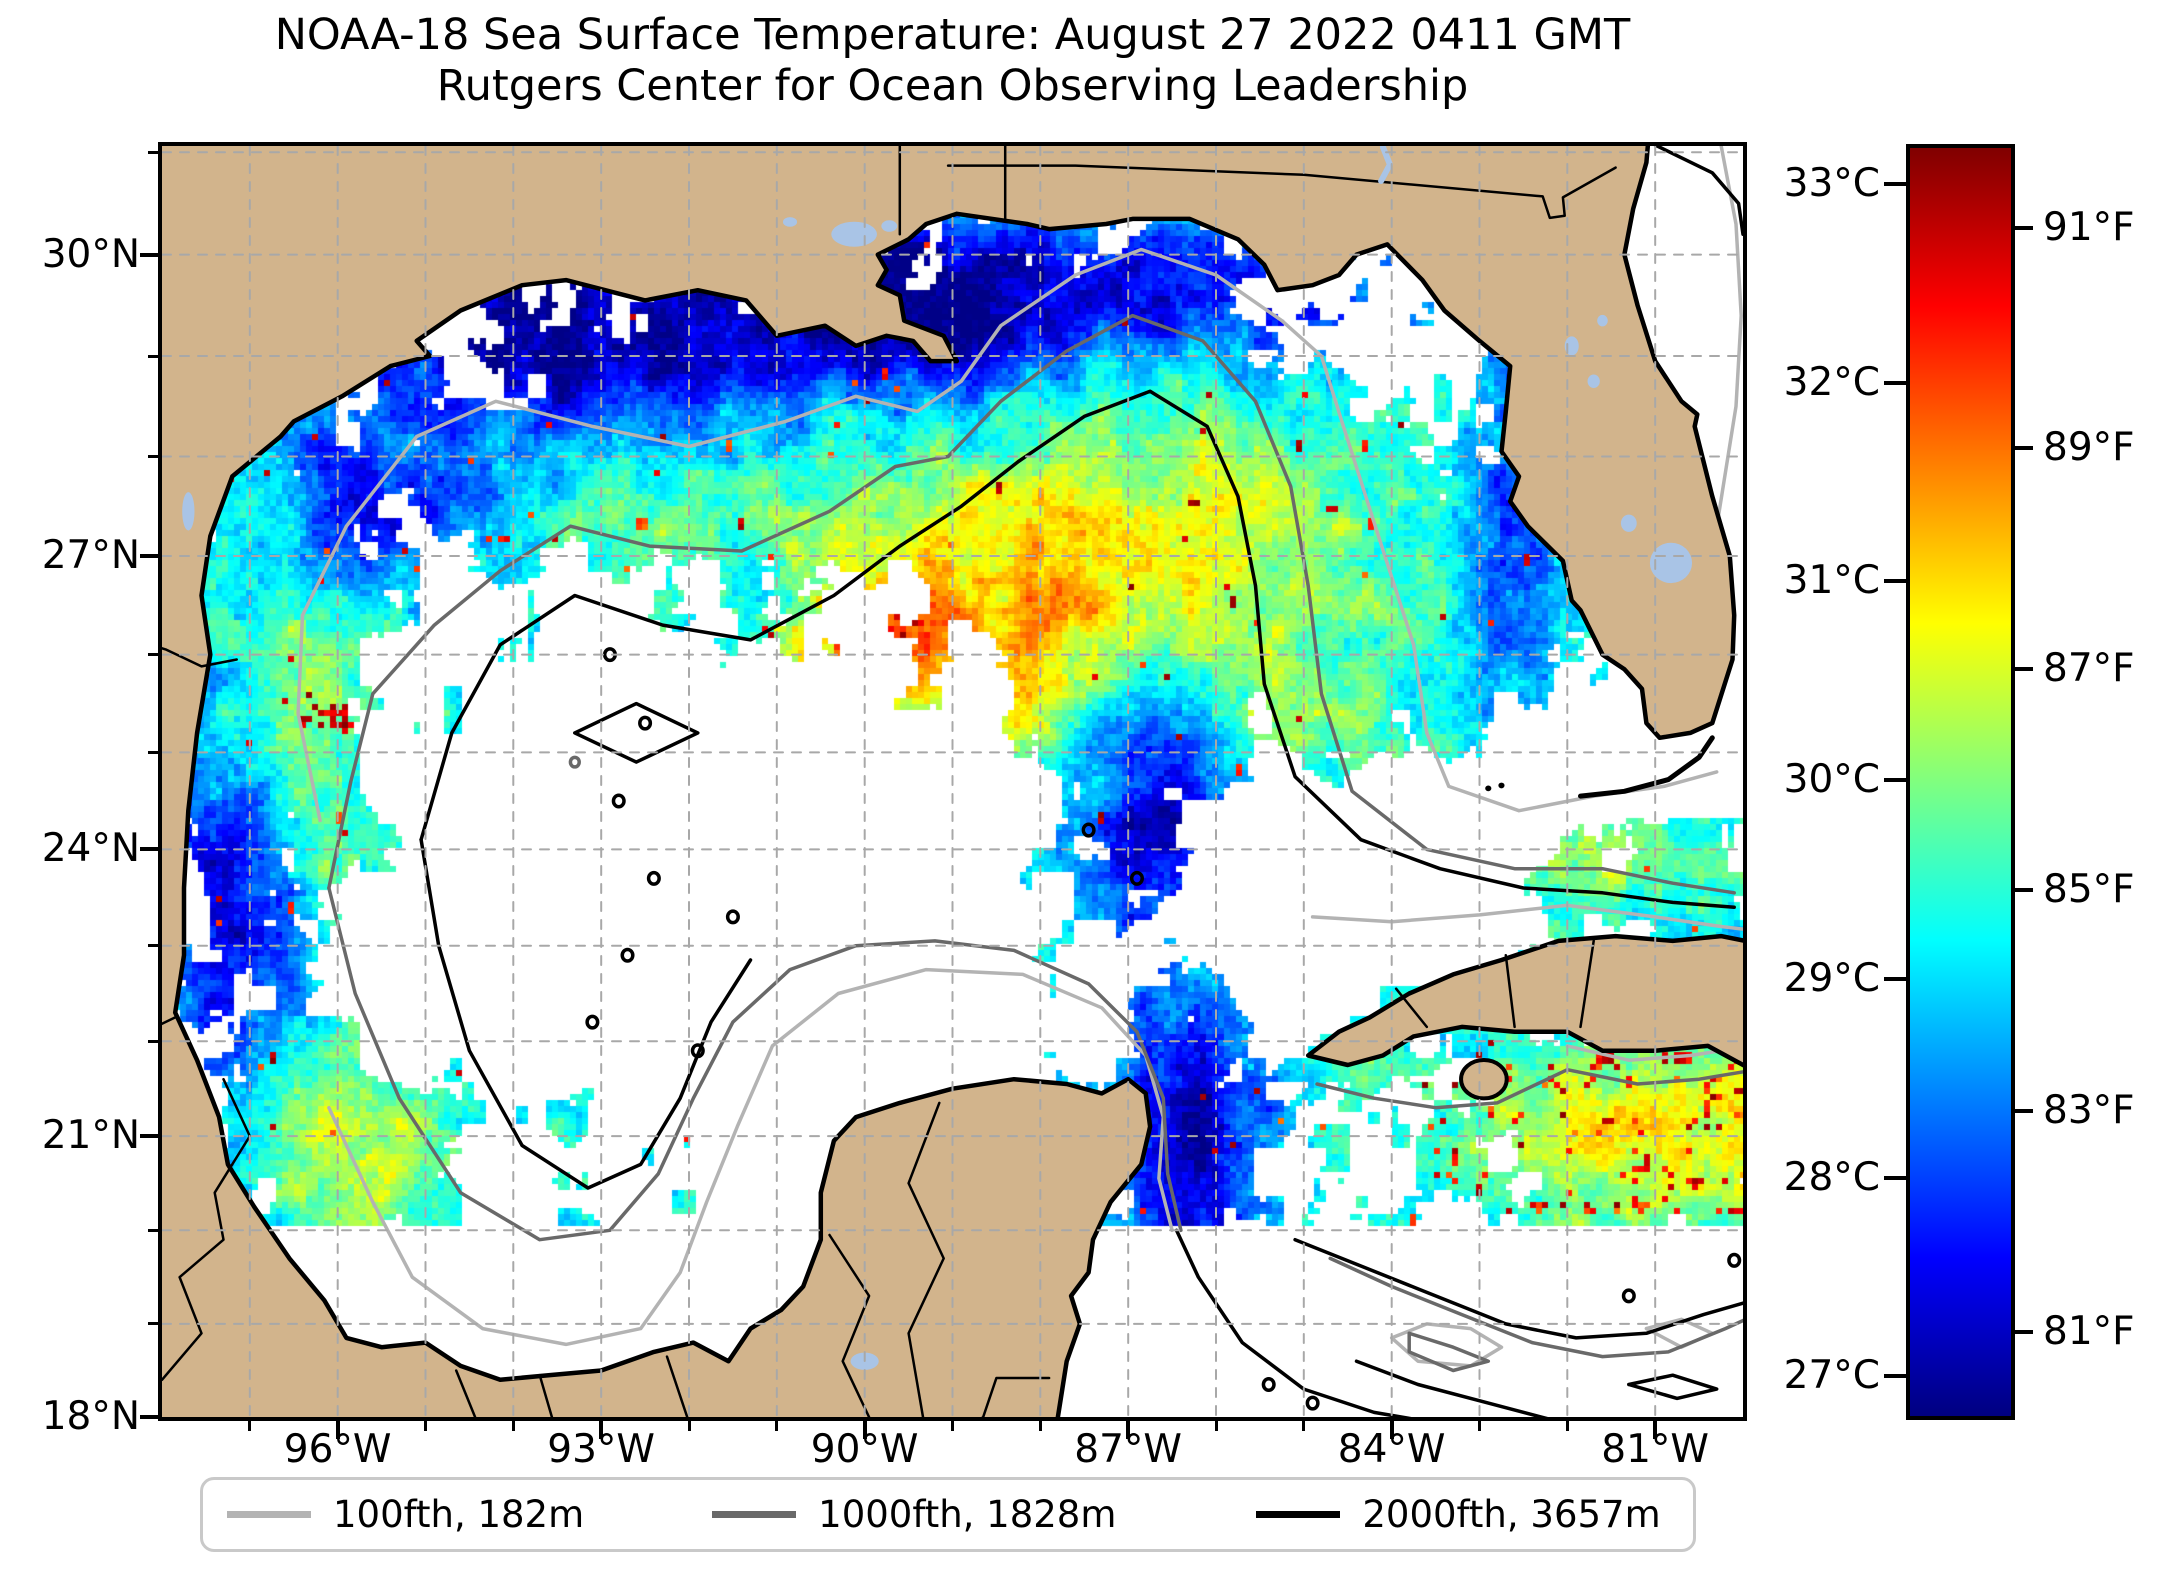 The height and width of the screenshot is (1582, 2160). Describe the element at coordinates (90, 555) in the screenshot. I see `y-tick-label: 27°N` at that location.